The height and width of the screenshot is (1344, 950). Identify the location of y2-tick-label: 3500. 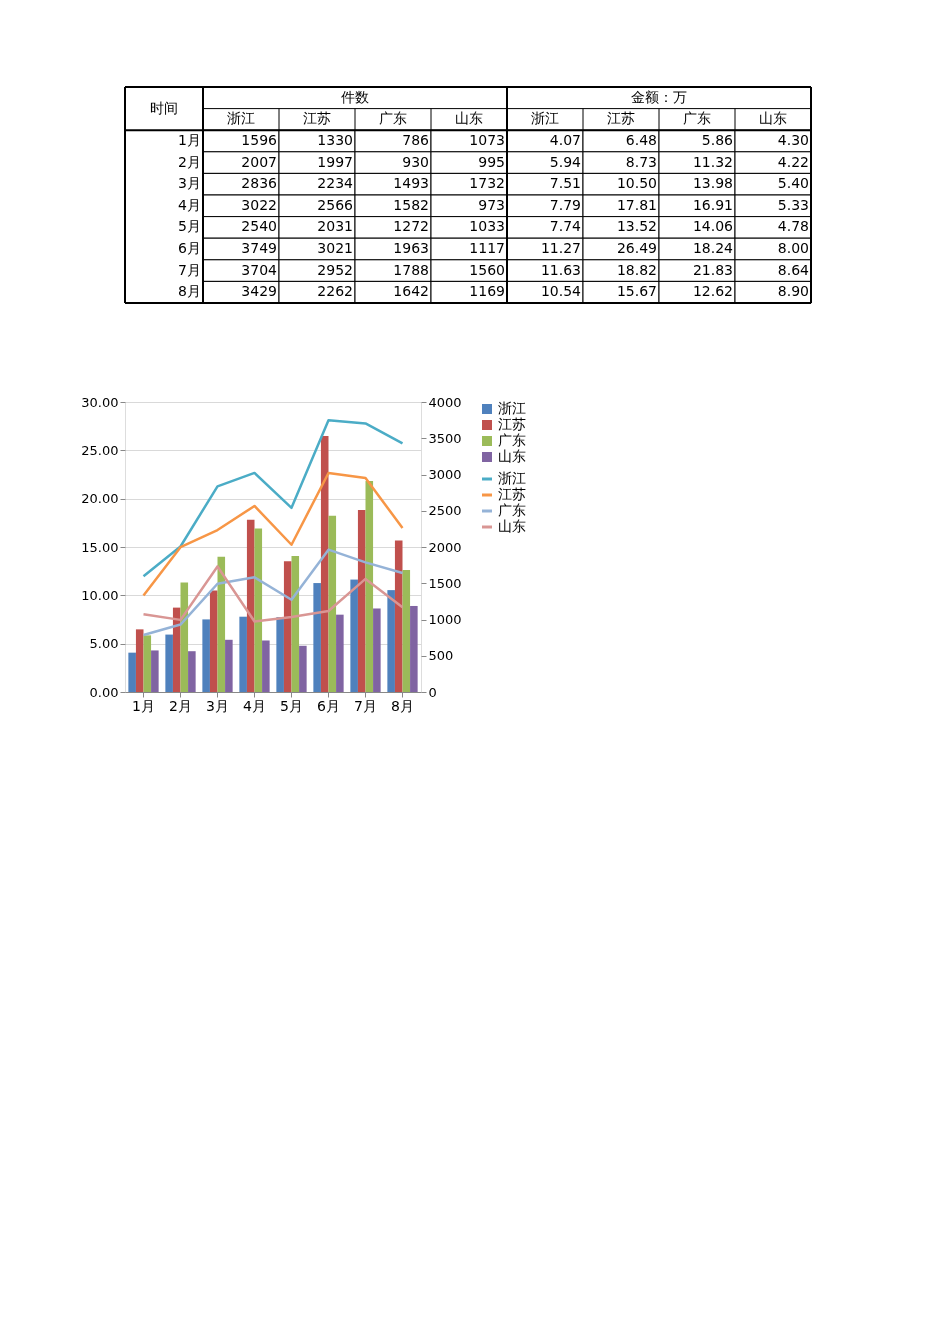
(445, 438).